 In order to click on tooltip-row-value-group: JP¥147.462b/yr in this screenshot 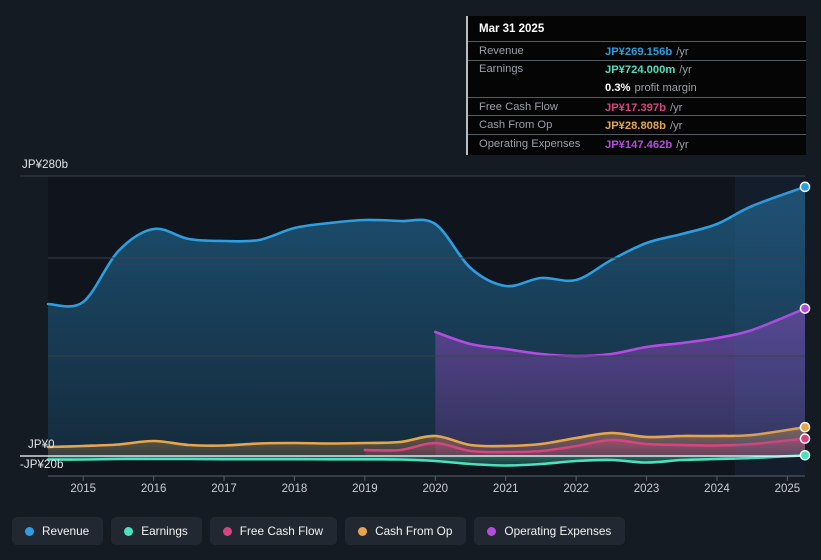, I will do `click(647, 144)`.